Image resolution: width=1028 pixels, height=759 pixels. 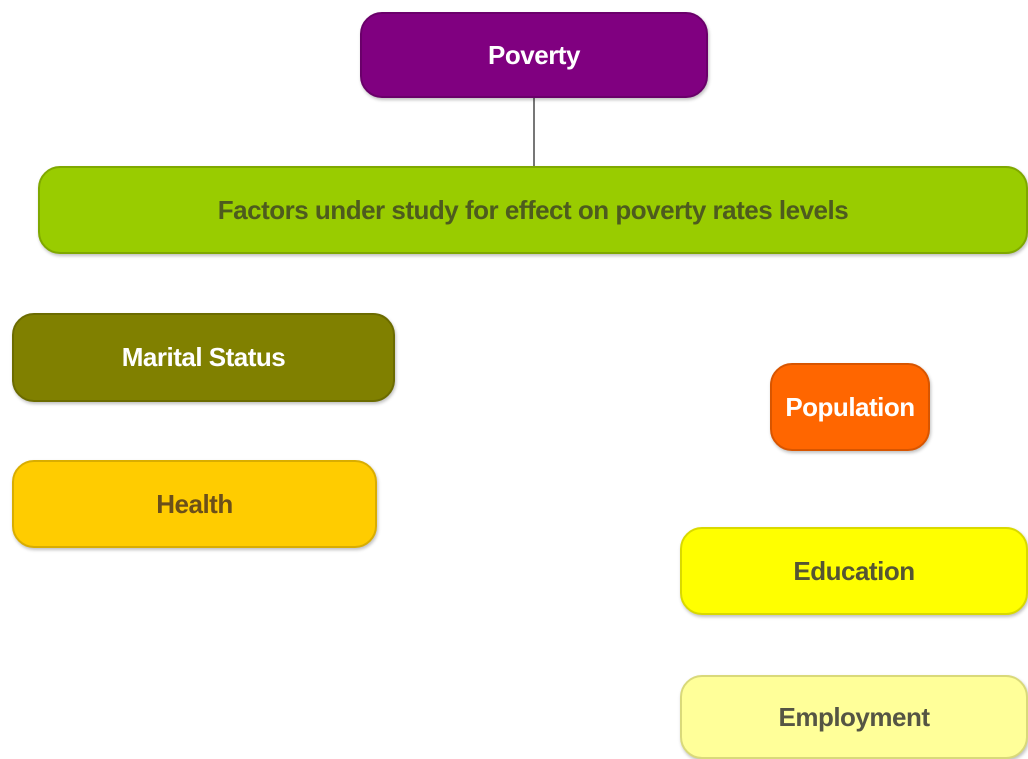 I want to click on factor-node: Employment, so click(x=854, y=717).